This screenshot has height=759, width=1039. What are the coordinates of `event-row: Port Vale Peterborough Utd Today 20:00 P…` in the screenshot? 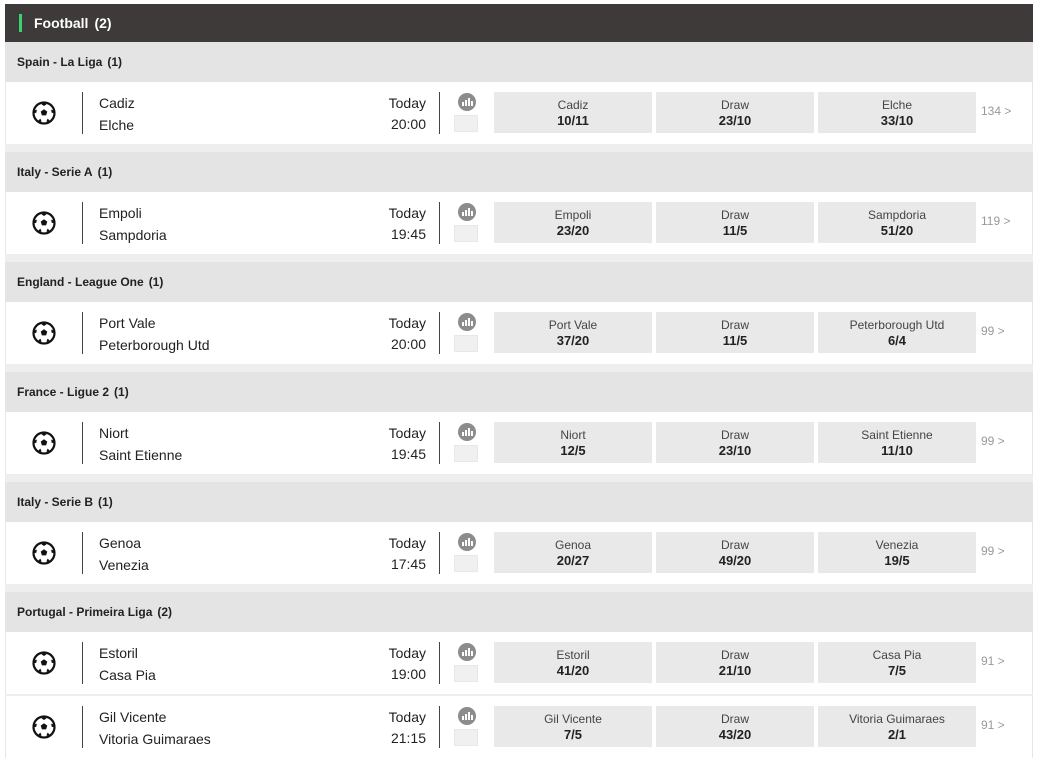 It's located at (519, 333).